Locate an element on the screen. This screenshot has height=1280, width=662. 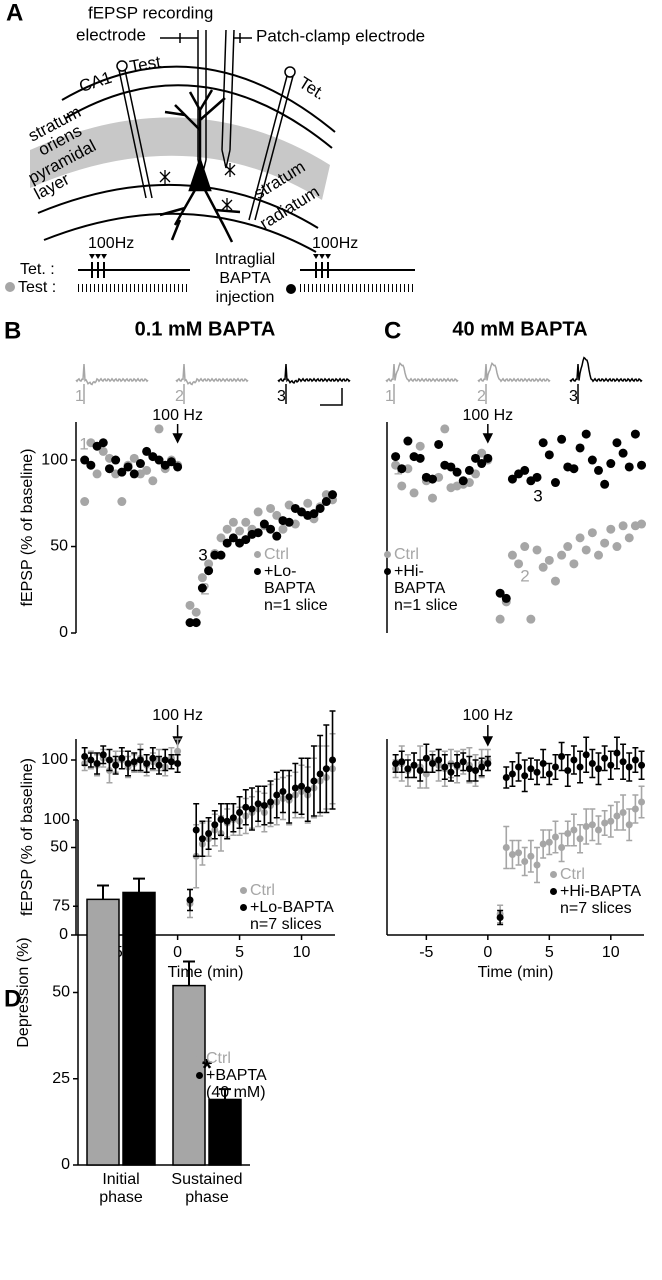
label: Test : is located at coordinates (37, 287).